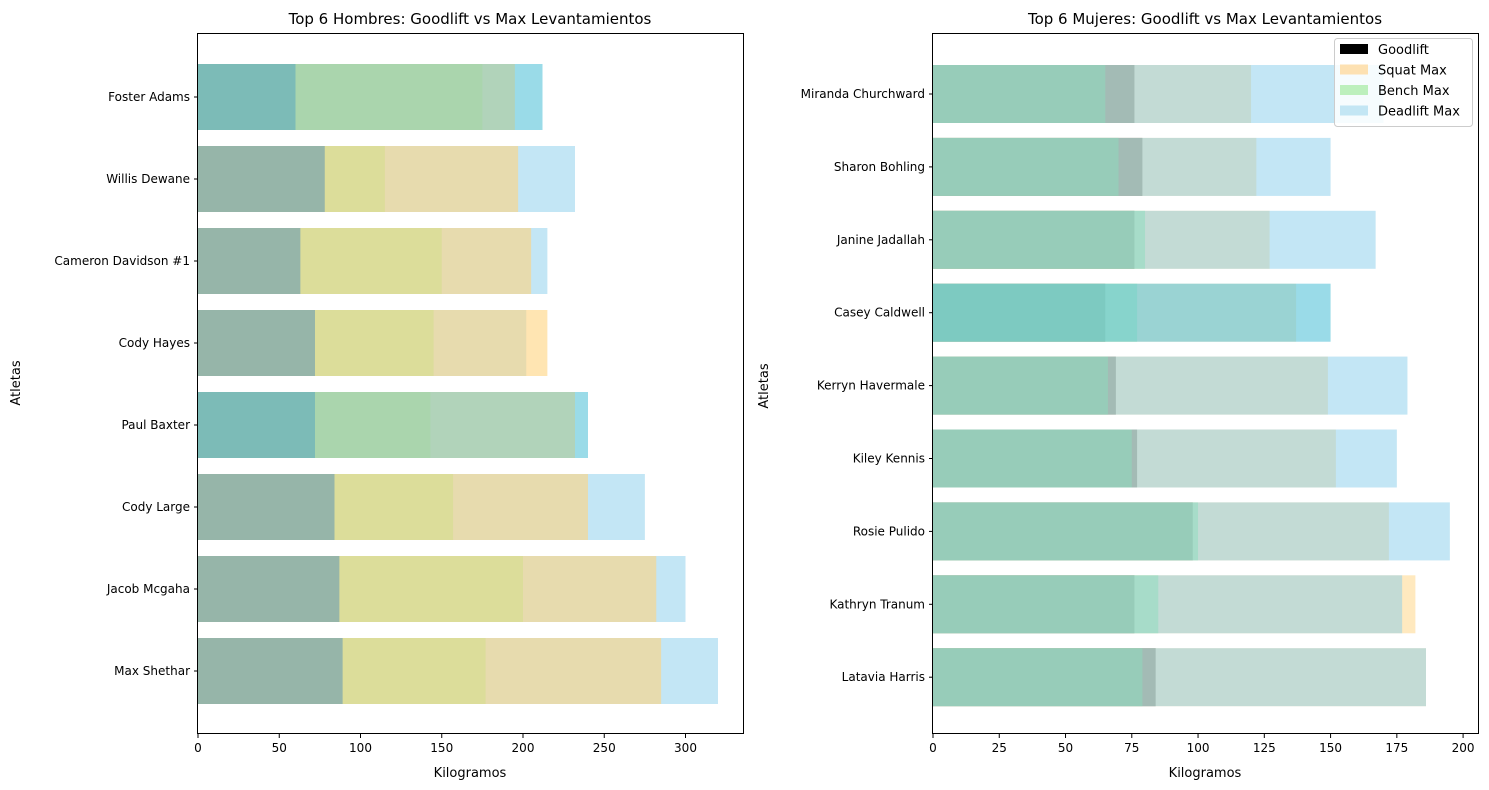 Image resolution: width=1489 pixels, height=790 pixels. I want to click on y-tick-label: Paul Baxter, so click(155, 425).